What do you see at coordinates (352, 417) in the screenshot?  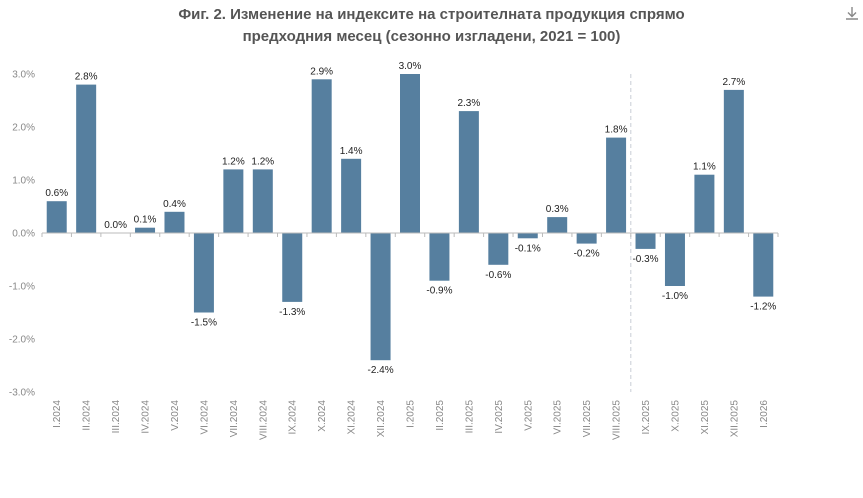 I see `x-tick-label: XI.2024` at bounding box center [352, 417].